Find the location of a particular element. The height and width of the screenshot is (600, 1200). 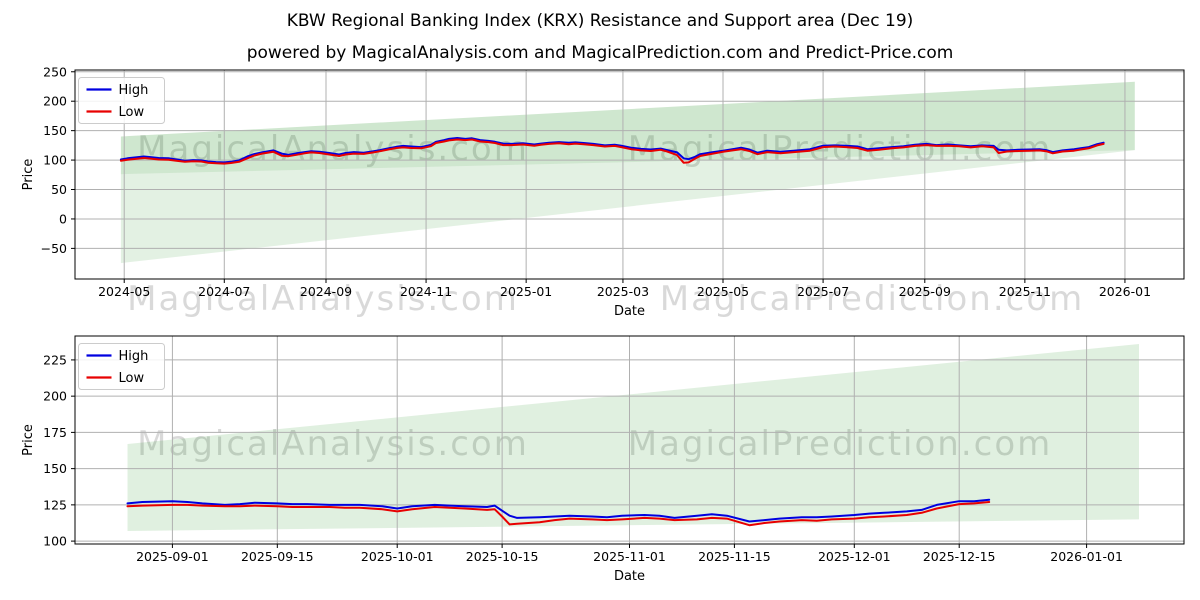

x-tick-label: 2024-09 is located at coordinates (326, 291).